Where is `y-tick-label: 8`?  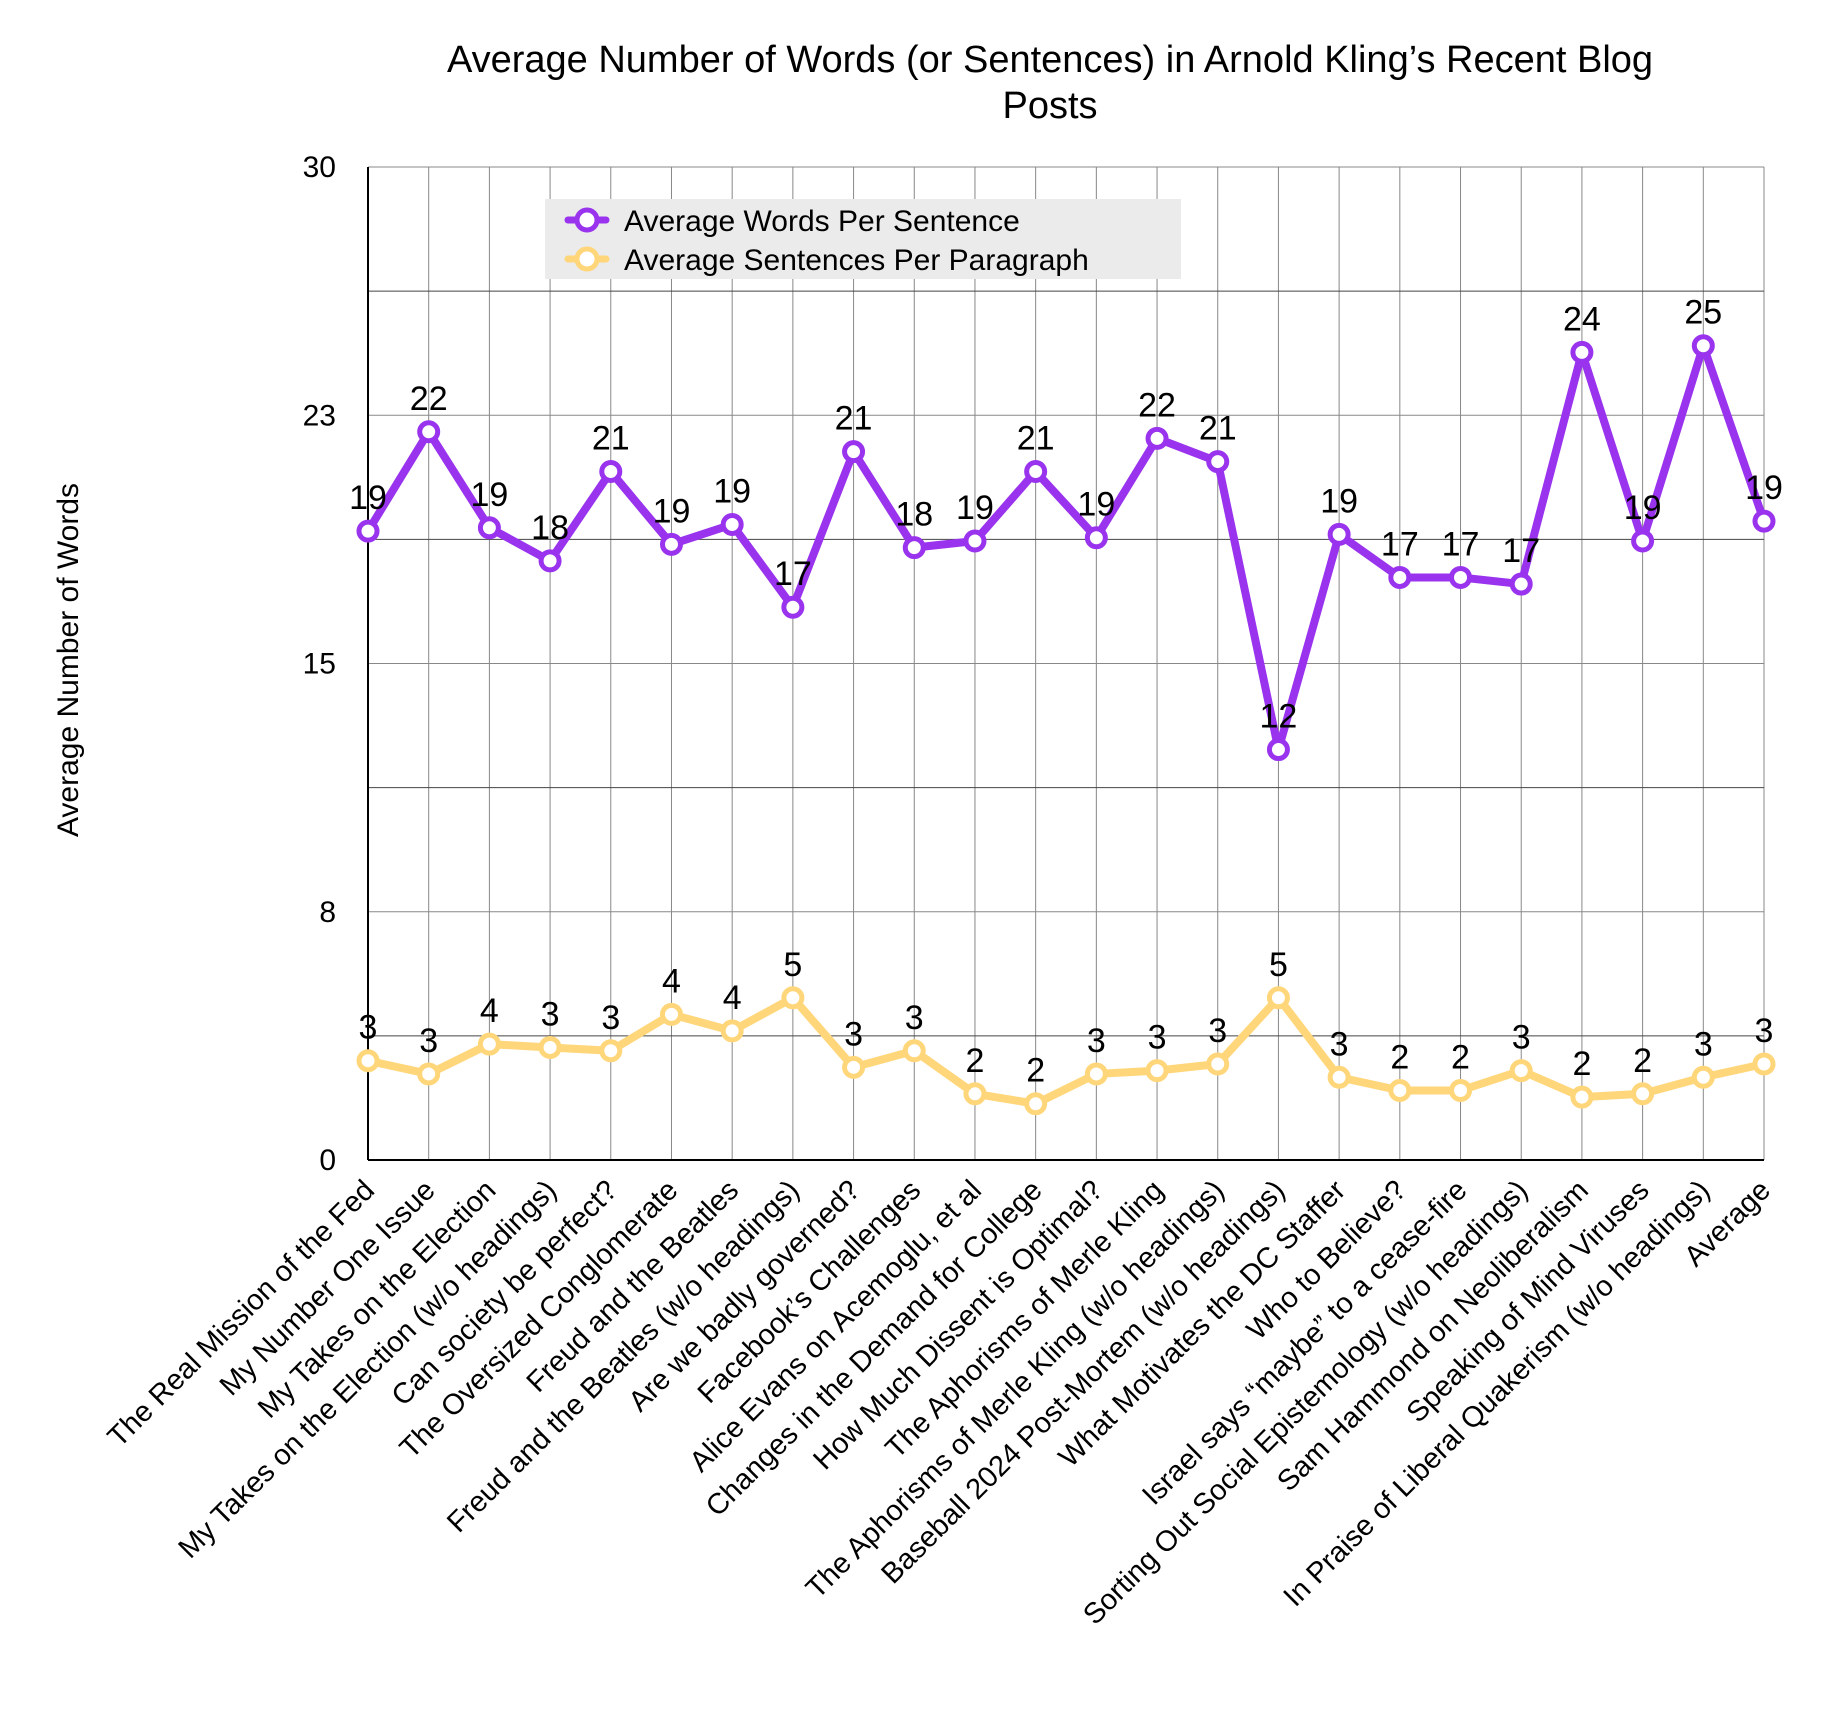 y-tick-label: 8 is located at coordinates (327, 912).